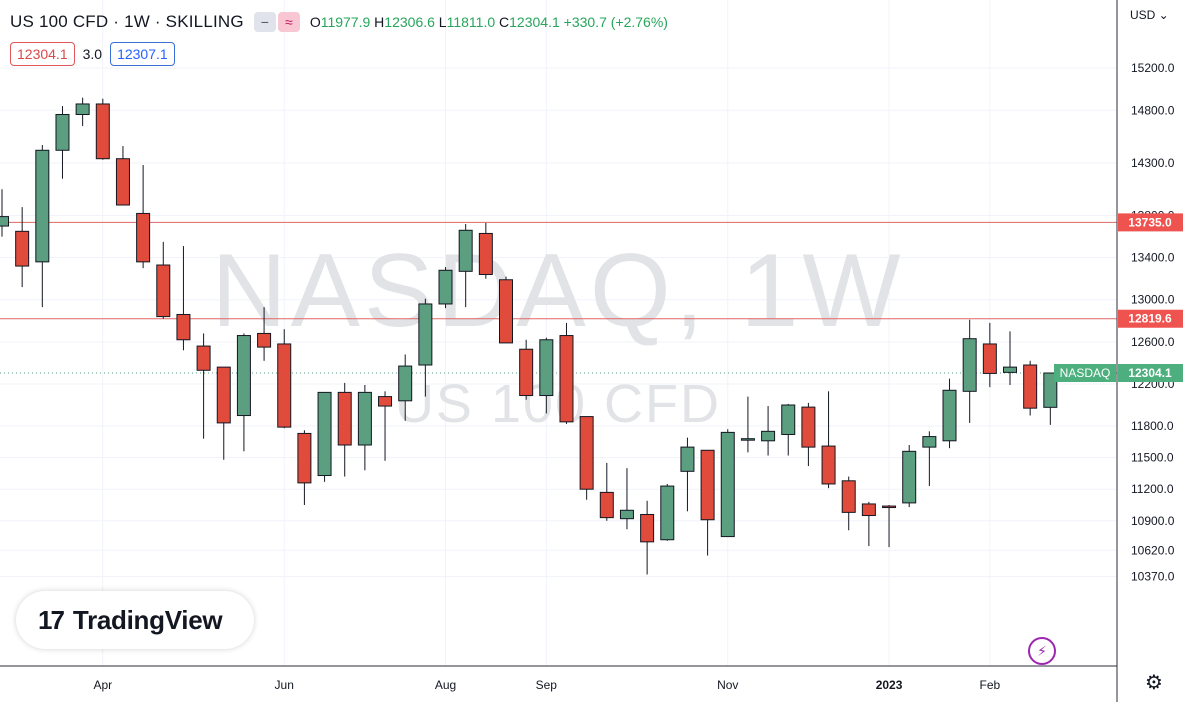  I want to click on price-tick-label: 14800.0, so click(1153, 110).